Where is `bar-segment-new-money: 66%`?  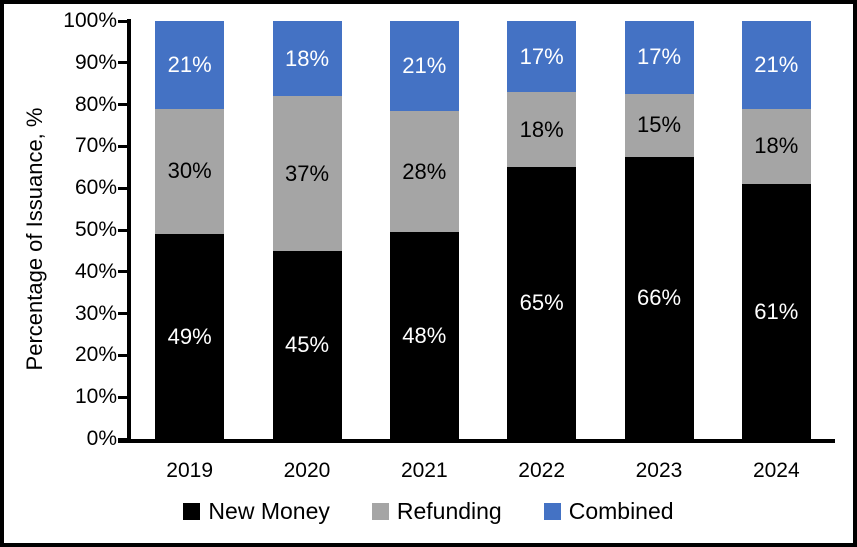 bar-segment-new-money: 66% is located at coordinates (659, 298).